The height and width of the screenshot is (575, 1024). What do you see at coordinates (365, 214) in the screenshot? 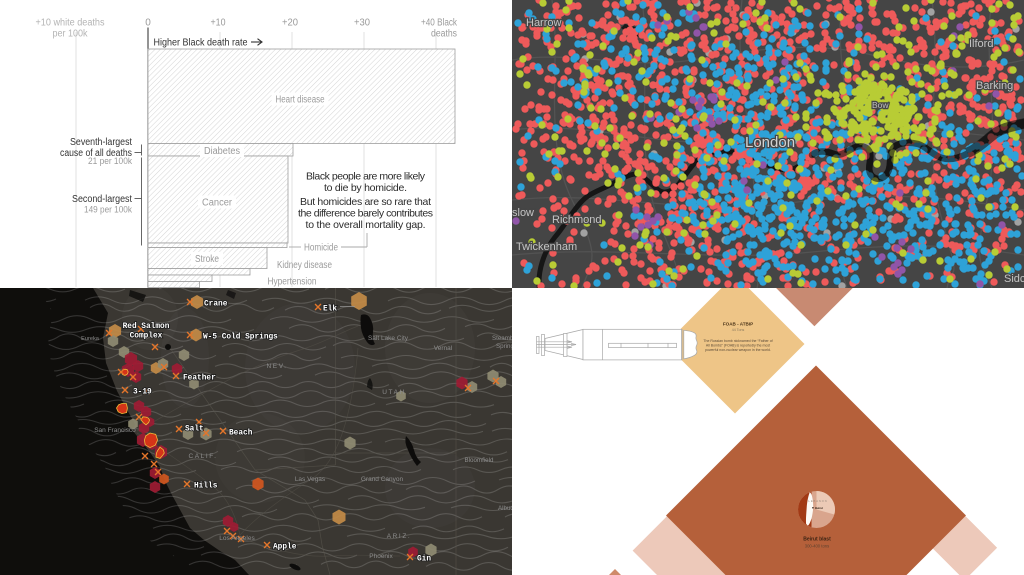
I see `svg-text:the difference barely contribu: the difference barely contributes` at bounding box center [365, 214].